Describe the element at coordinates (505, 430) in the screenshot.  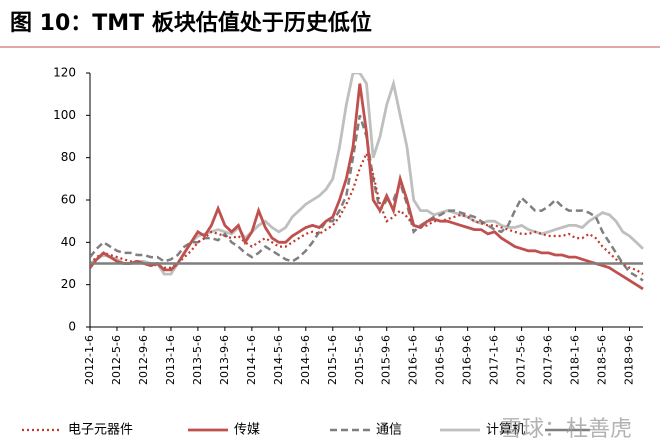
I see `legend-label: 计算机` at that location.